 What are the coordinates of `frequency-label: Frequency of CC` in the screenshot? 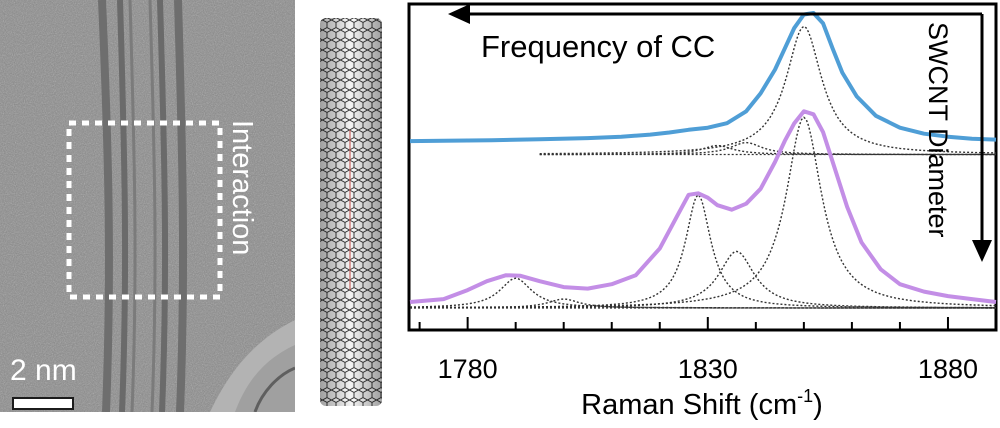 It's located at (598, 46).